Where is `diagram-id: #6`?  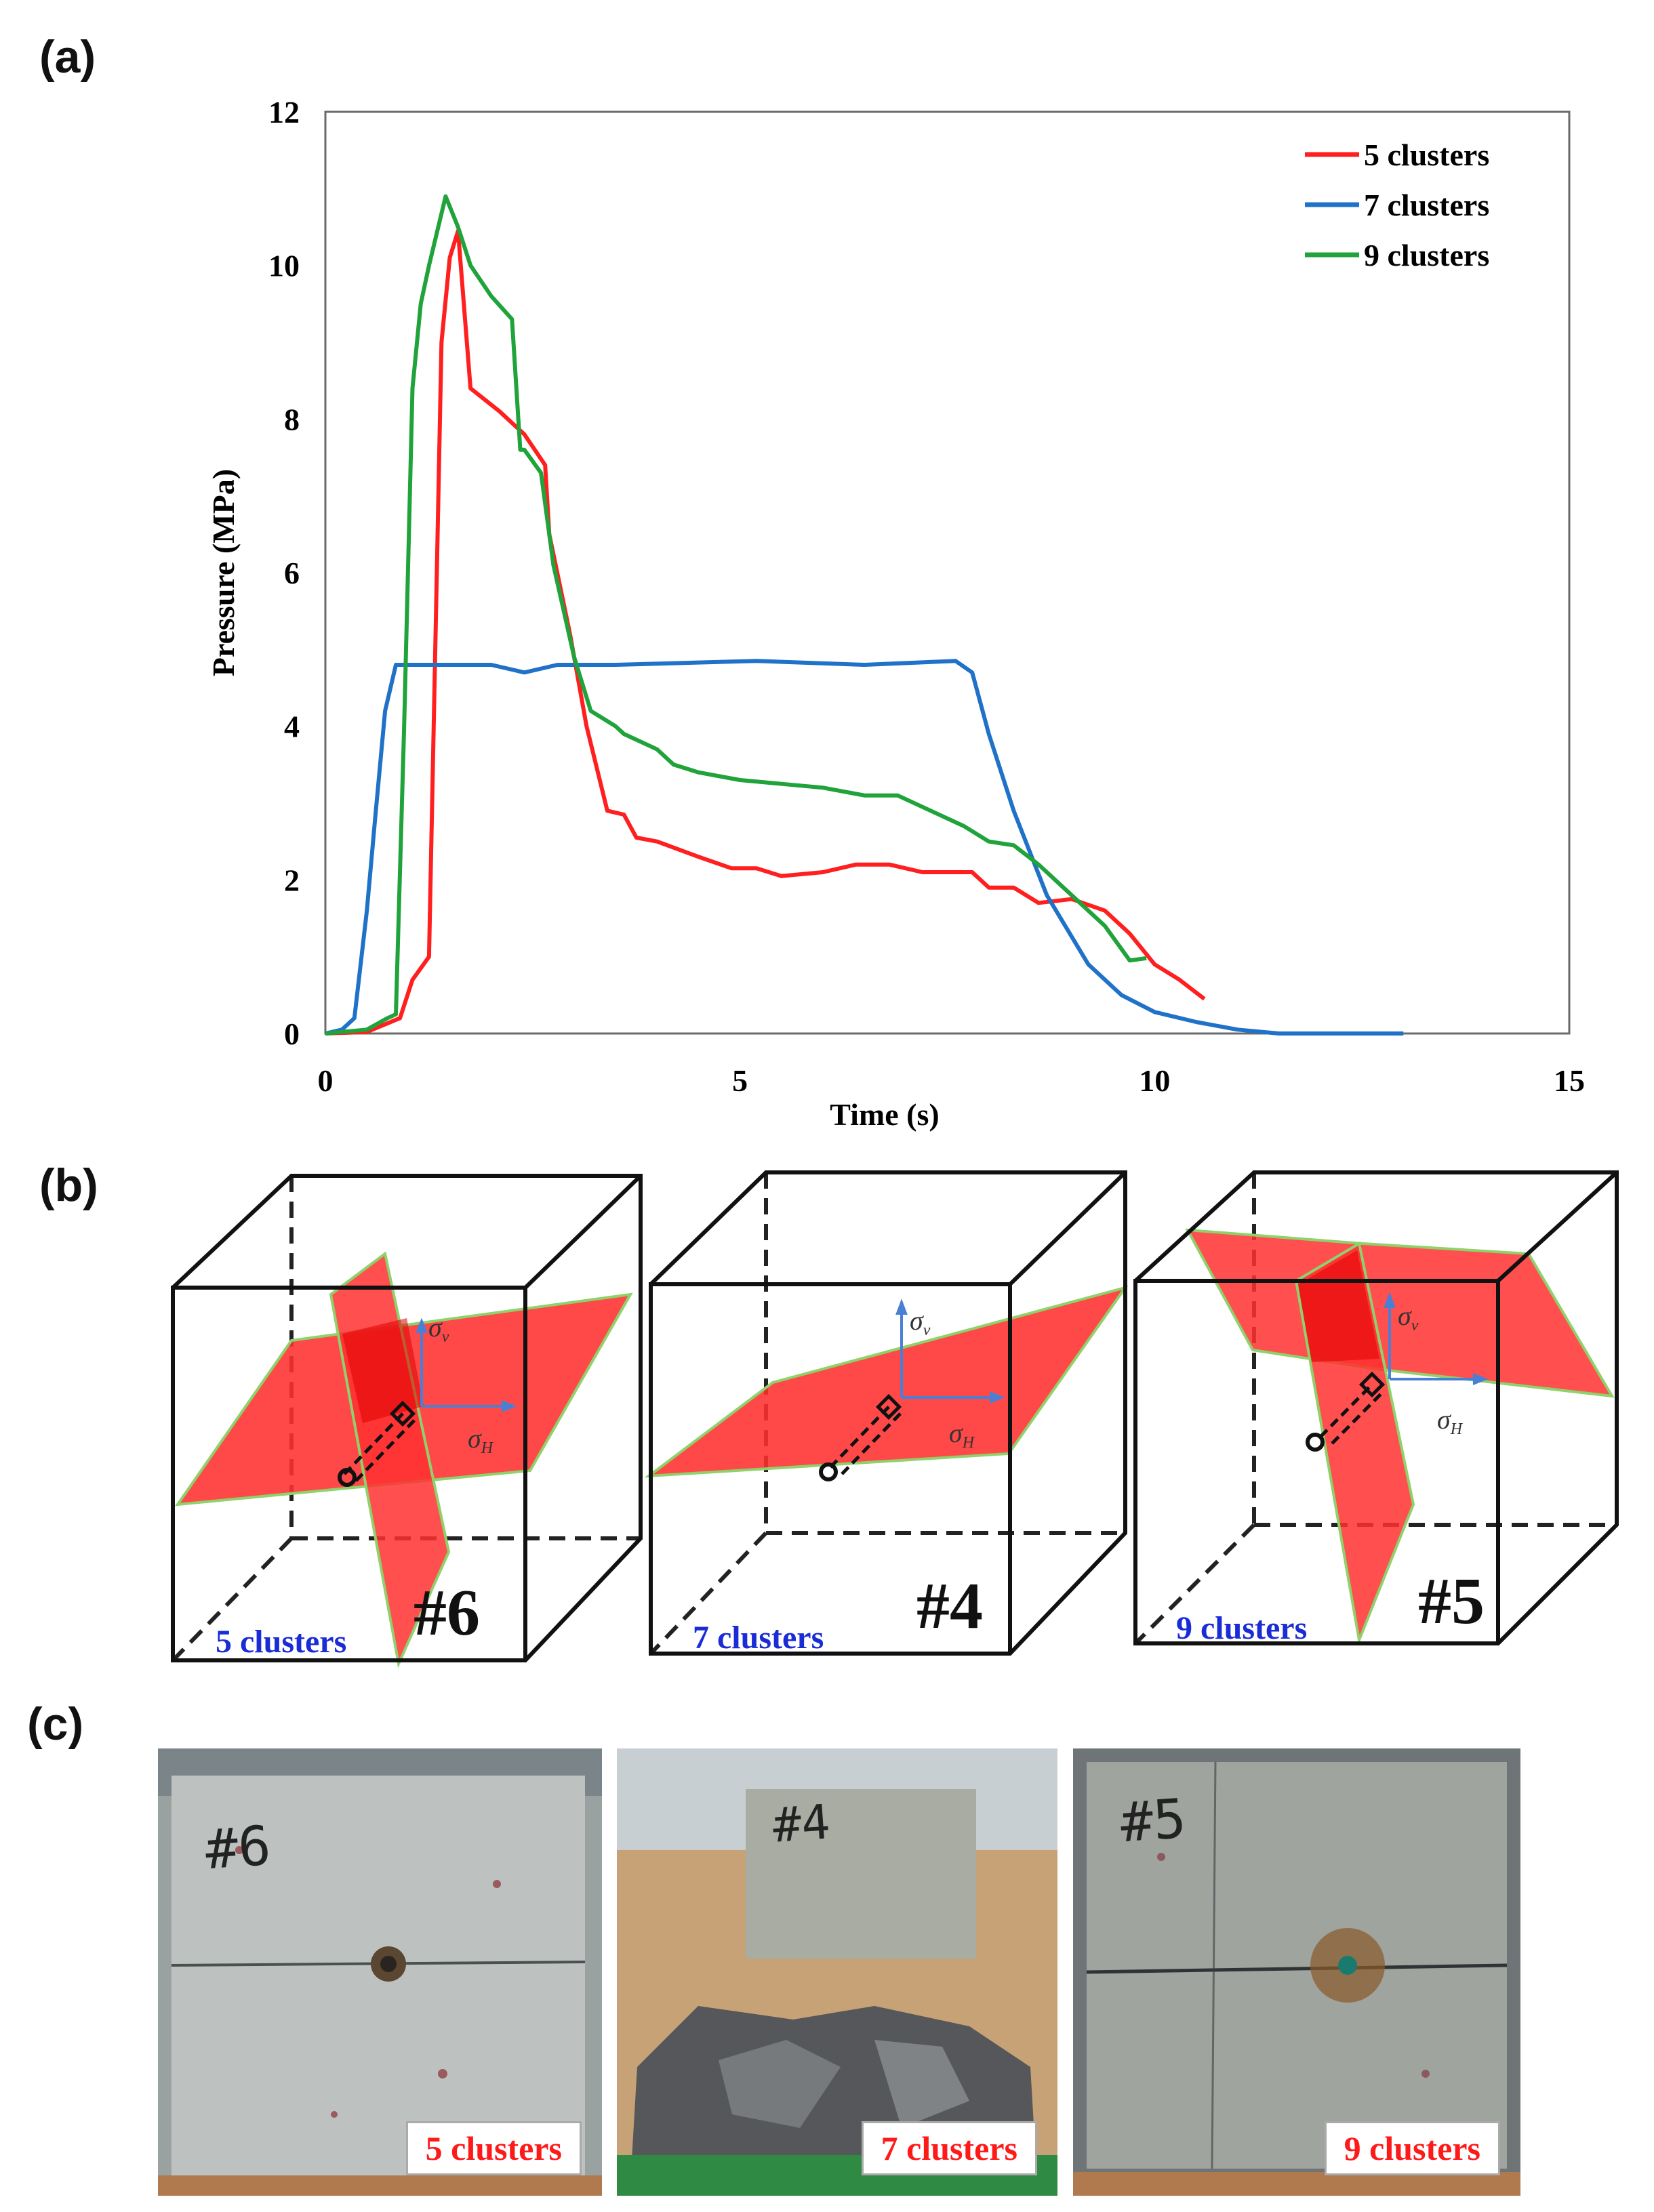 diagram-id: #6 is located at coordinates (447, 1613).